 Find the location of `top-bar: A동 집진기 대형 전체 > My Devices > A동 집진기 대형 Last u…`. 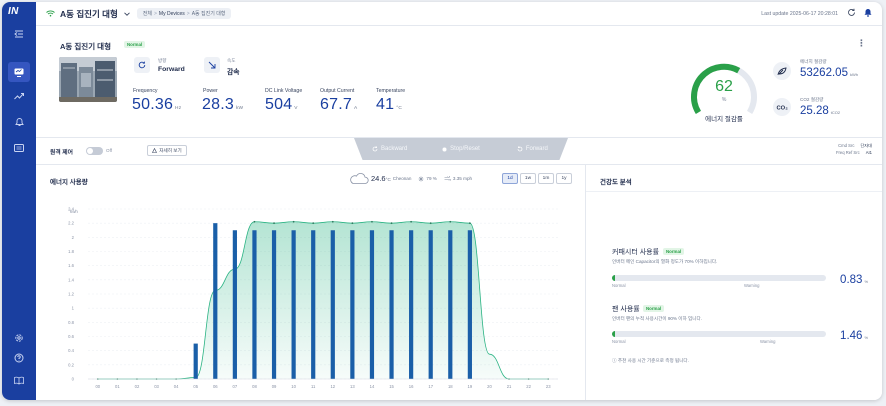

top-bar: A동 집진기 대형 전체 > My Devices > A동 집진기 대형 Last u… is located at coordinates (459, 14).